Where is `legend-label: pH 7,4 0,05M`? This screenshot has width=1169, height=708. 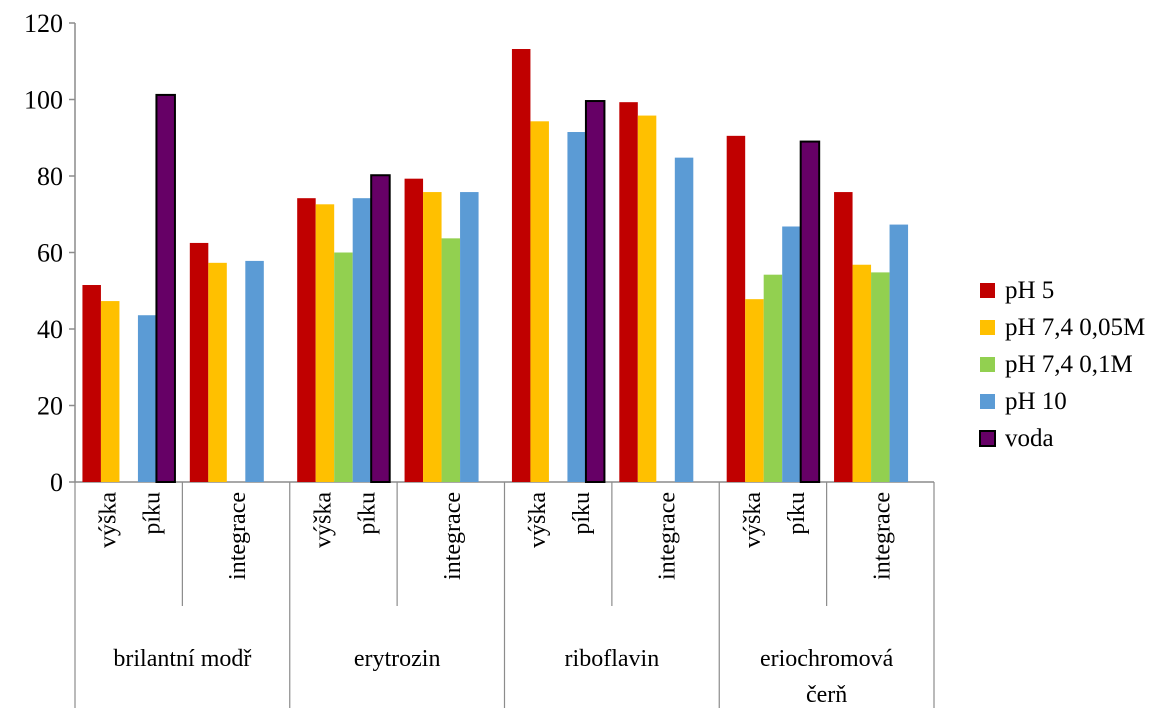 legend-label: pH 7,4 0,05M is located at coordinates (1075, 327).